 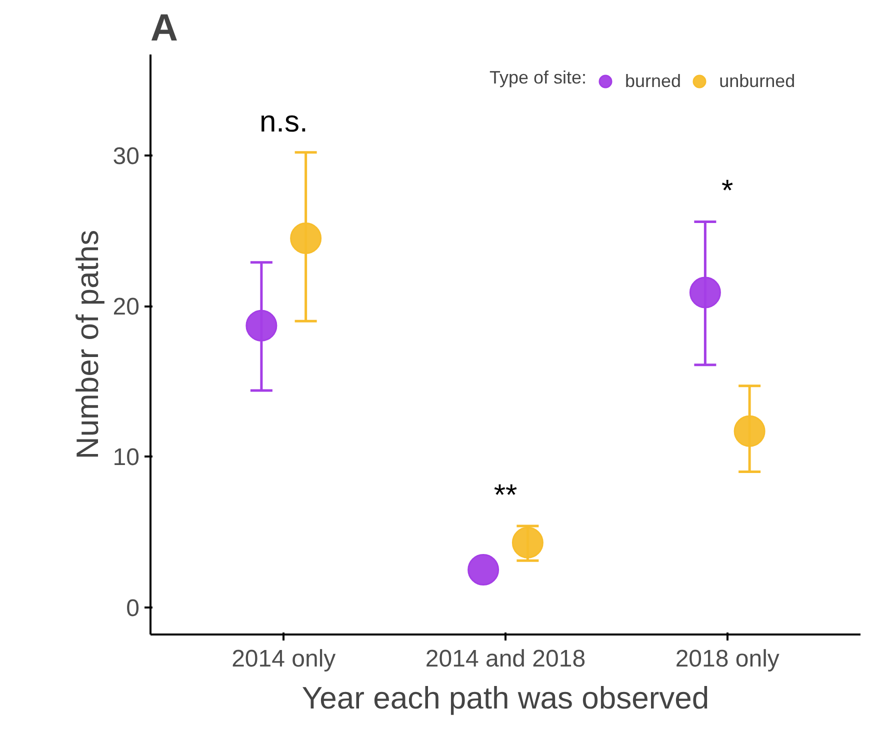 I want to click on legend-title: Type of site:, so click(x=538, y=78).